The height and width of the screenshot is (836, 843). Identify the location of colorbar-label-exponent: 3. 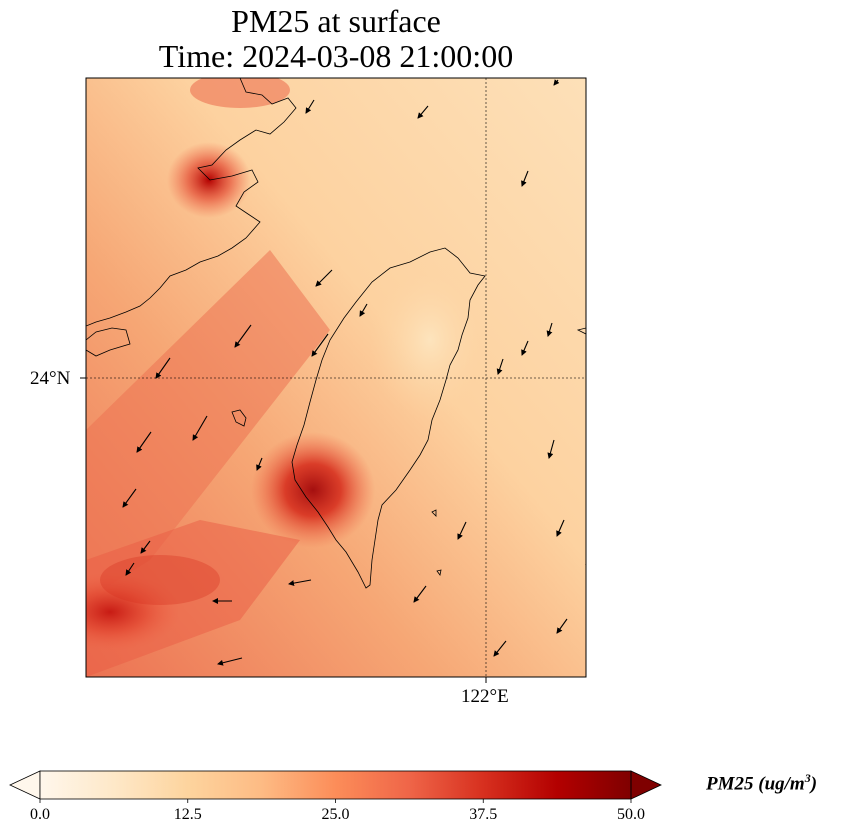
(807, 778).